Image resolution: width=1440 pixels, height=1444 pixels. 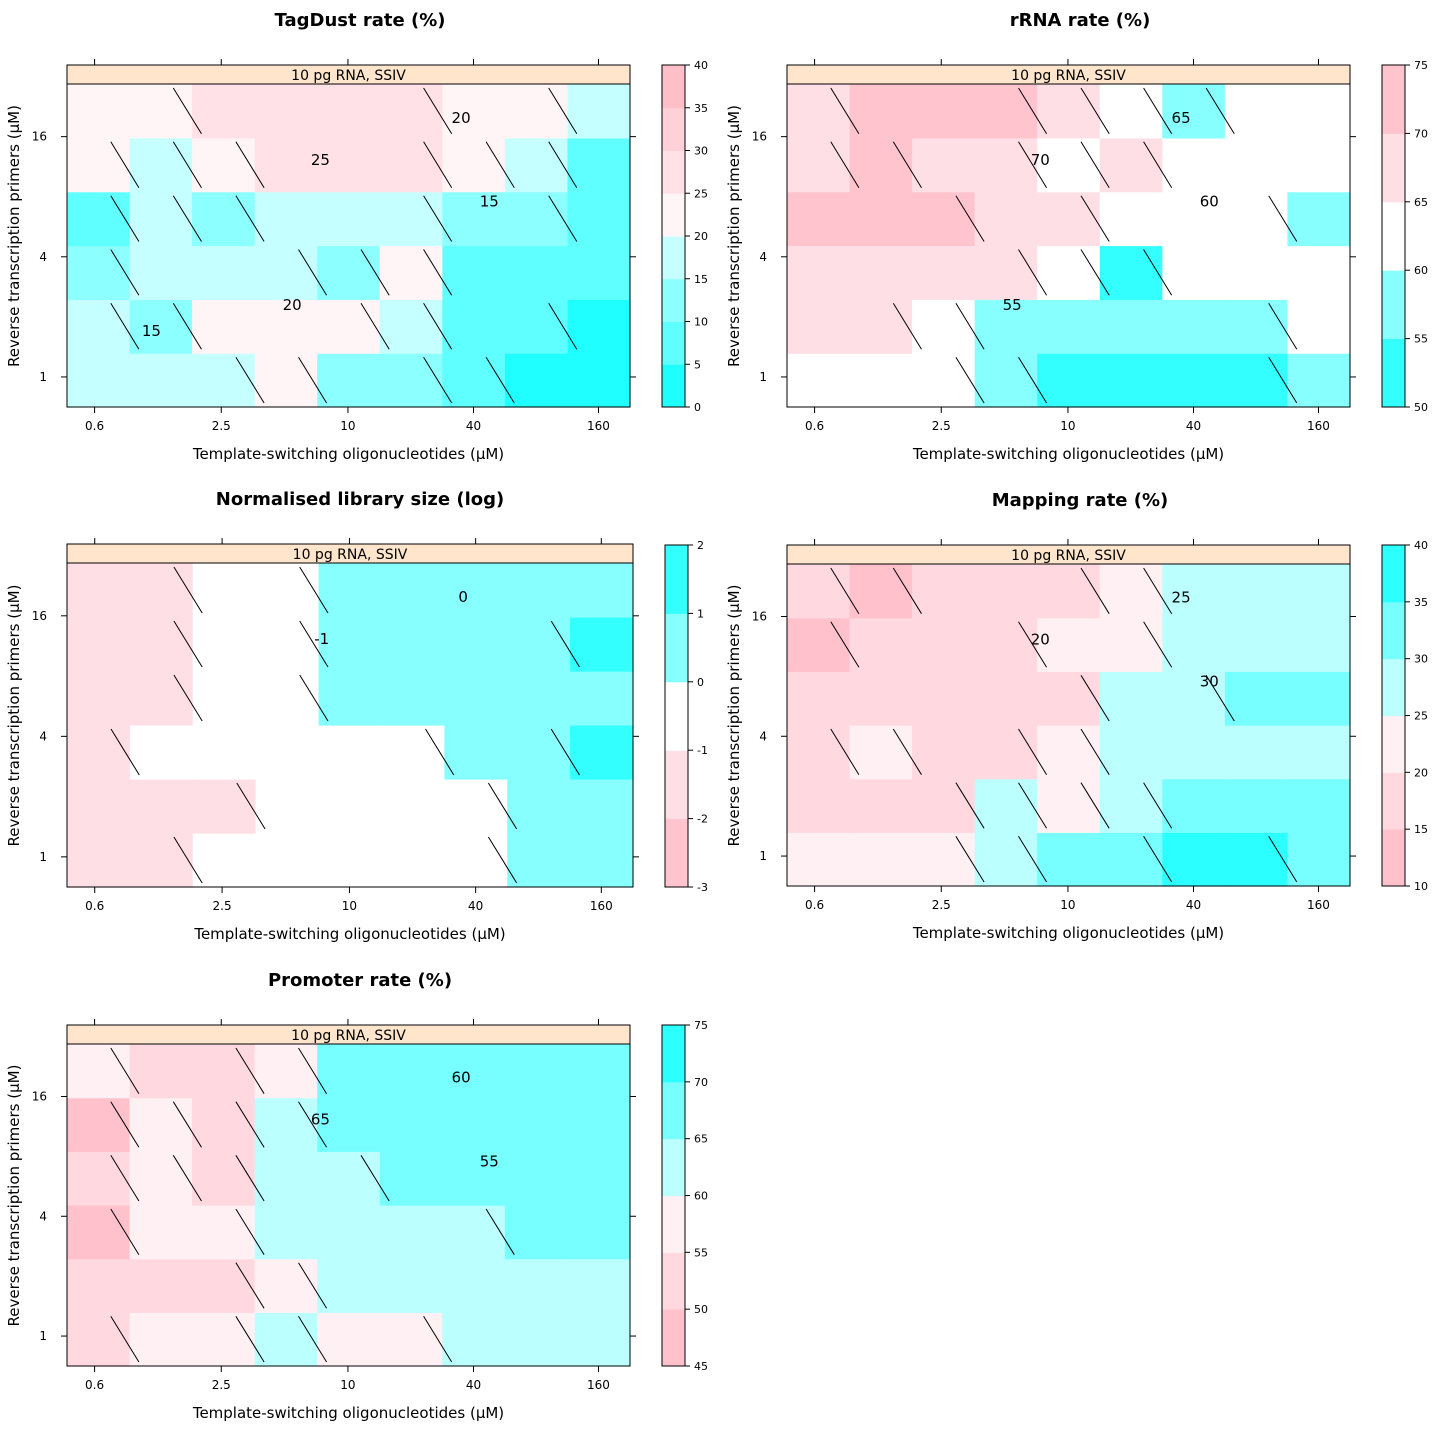 I want to click on colorbar-tick-label: 50, so click(x=1421, y=407).